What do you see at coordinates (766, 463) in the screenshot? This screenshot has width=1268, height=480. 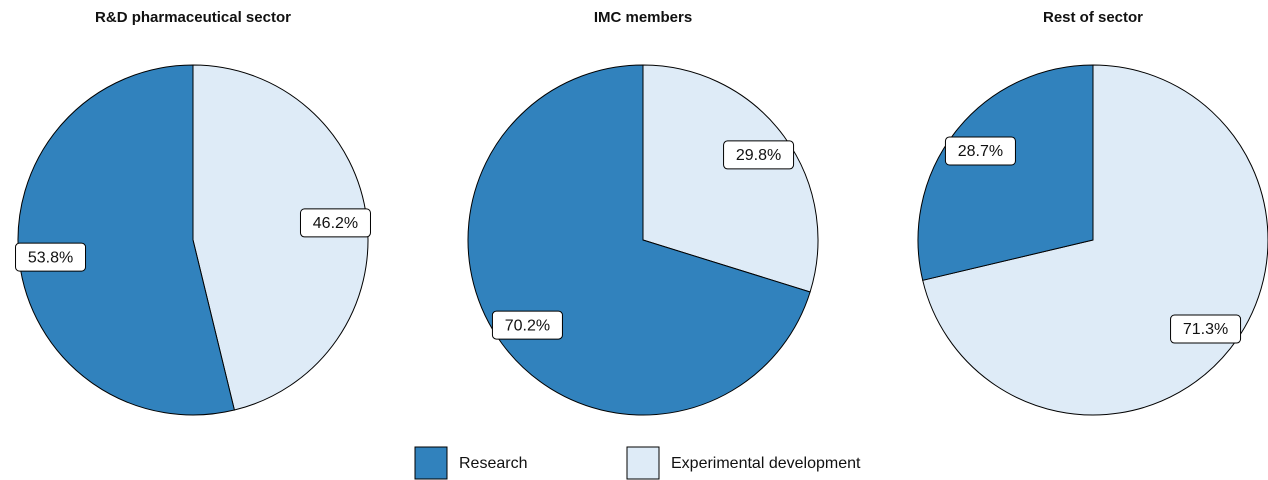 I see `legend-label: Experimental development` at bounding box center [766, 463].